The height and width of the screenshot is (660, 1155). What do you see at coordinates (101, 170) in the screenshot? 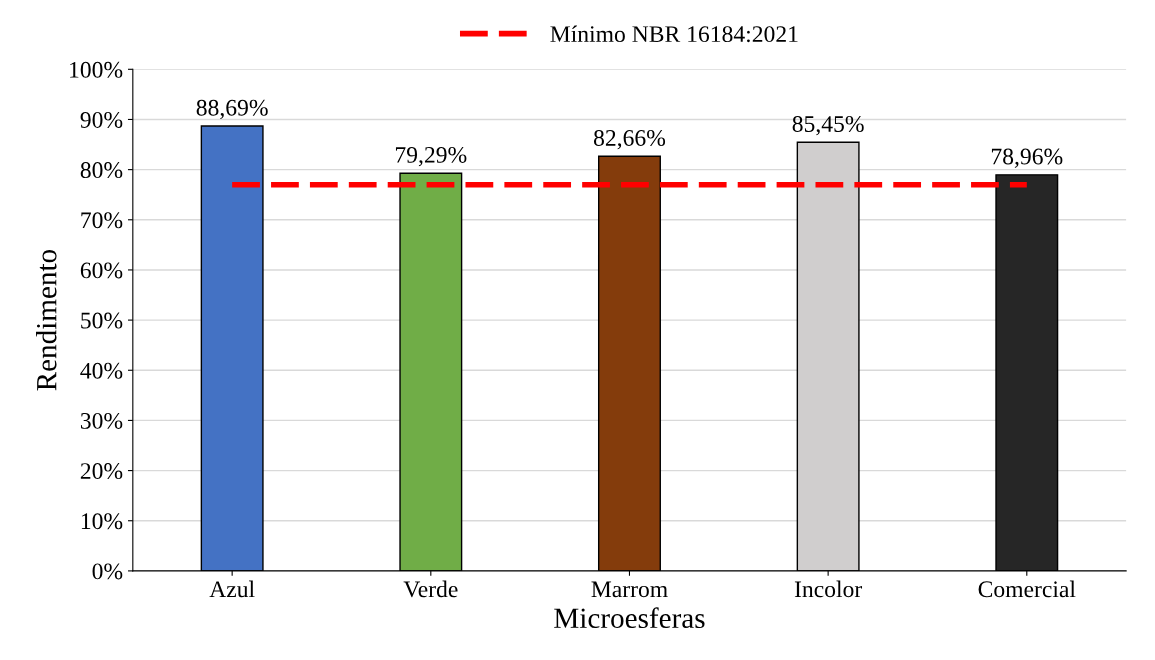
I see `y-tick-label: 80%` at bounding box center [101, 170].